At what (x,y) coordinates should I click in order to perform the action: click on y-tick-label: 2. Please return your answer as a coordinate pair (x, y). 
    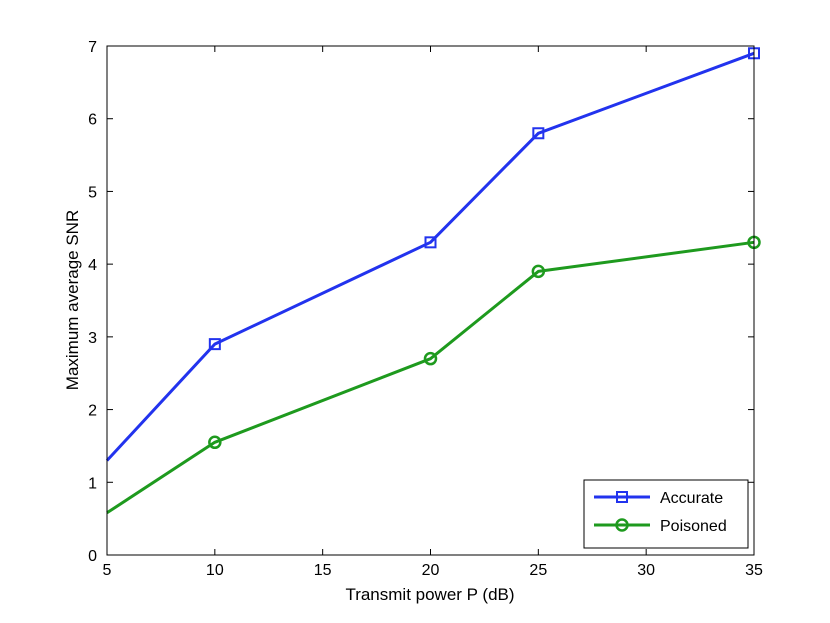
    Looking at the image, I should click on (92, 411).